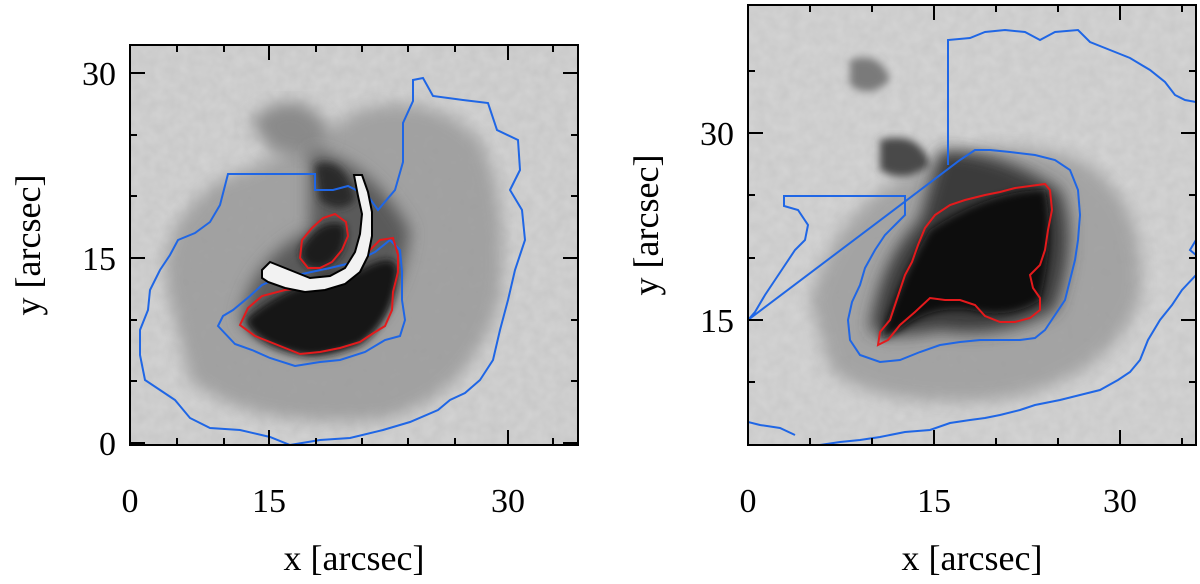 This screenshot has height=584, width=1200. Describe the element at coordinates (1120, 501) in the screenshot. I see `right-xtick-label: 30` at that location.